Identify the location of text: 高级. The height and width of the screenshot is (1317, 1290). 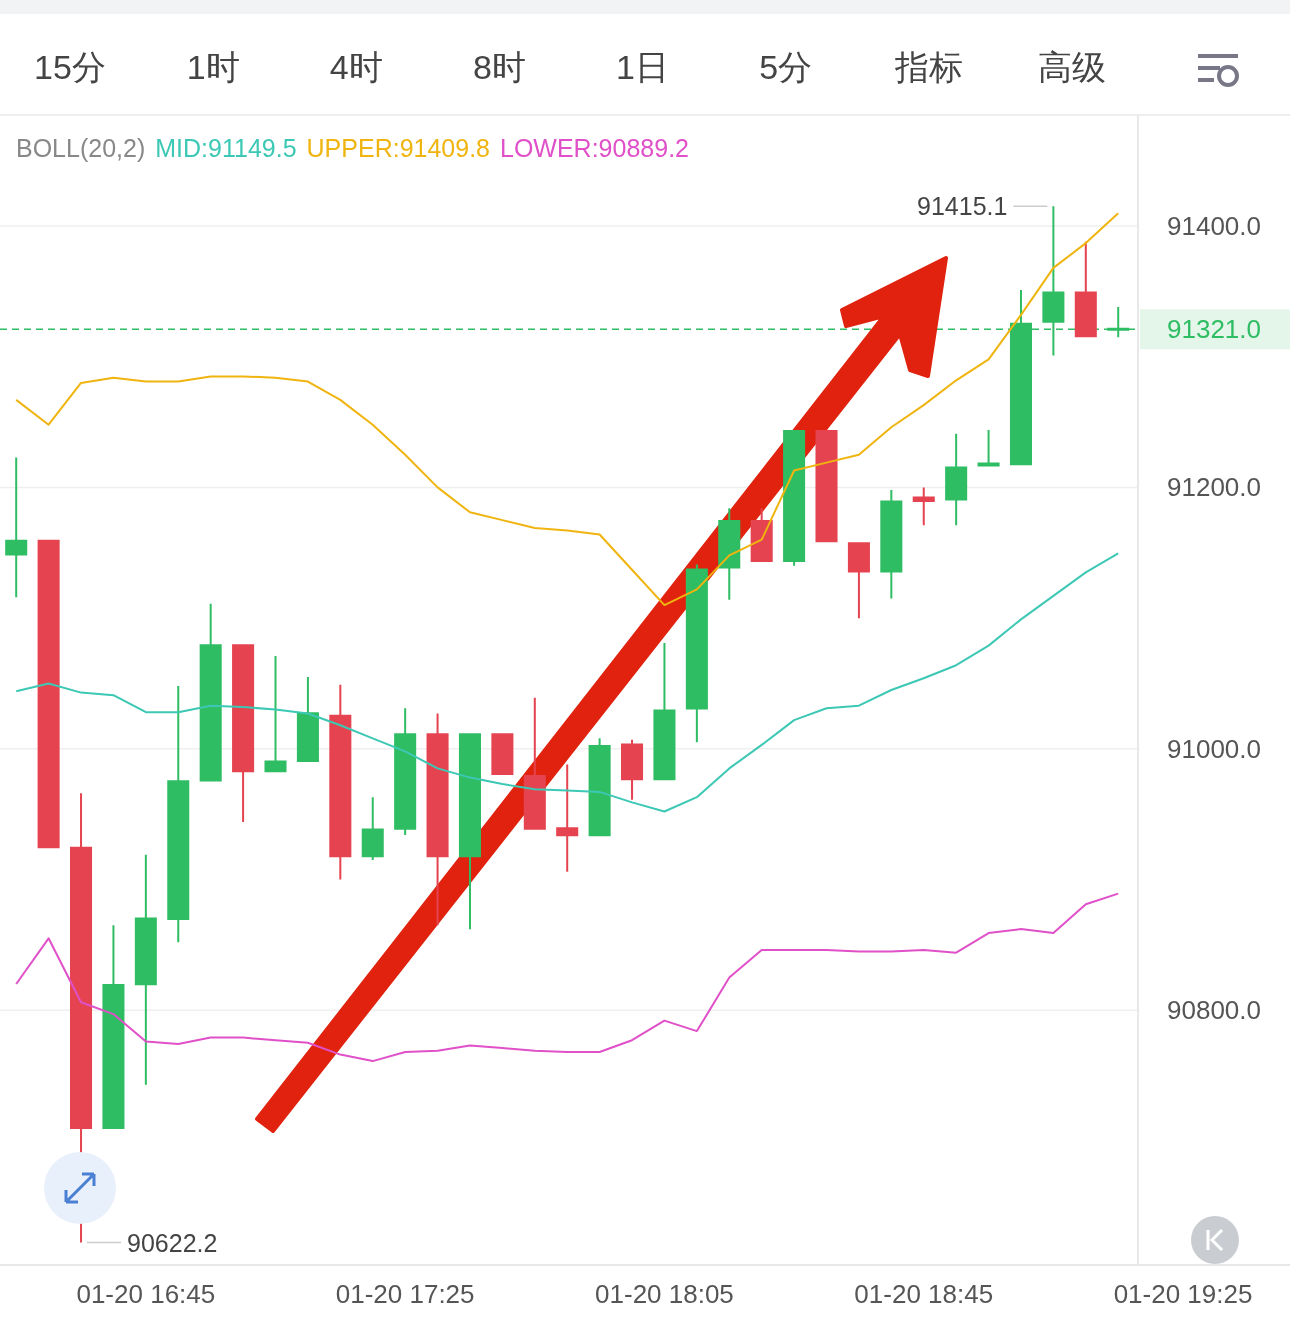
(1071, 67).